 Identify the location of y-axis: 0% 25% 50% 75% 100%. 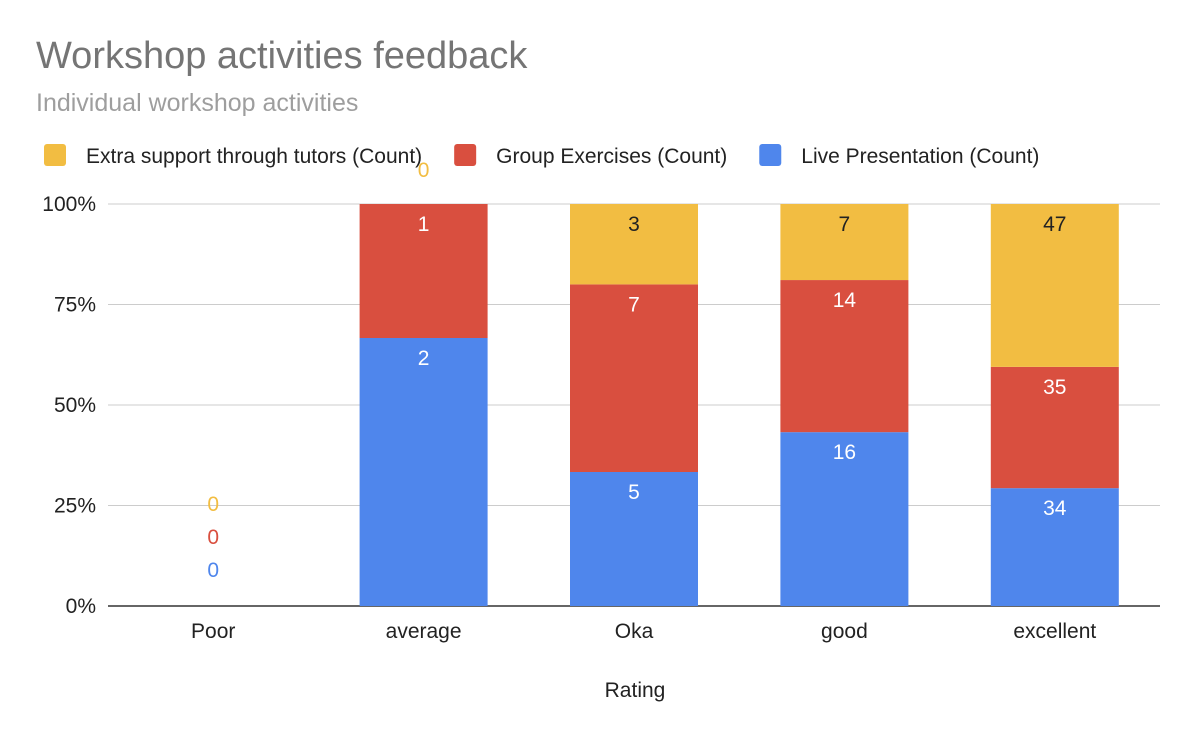
(69, 405).